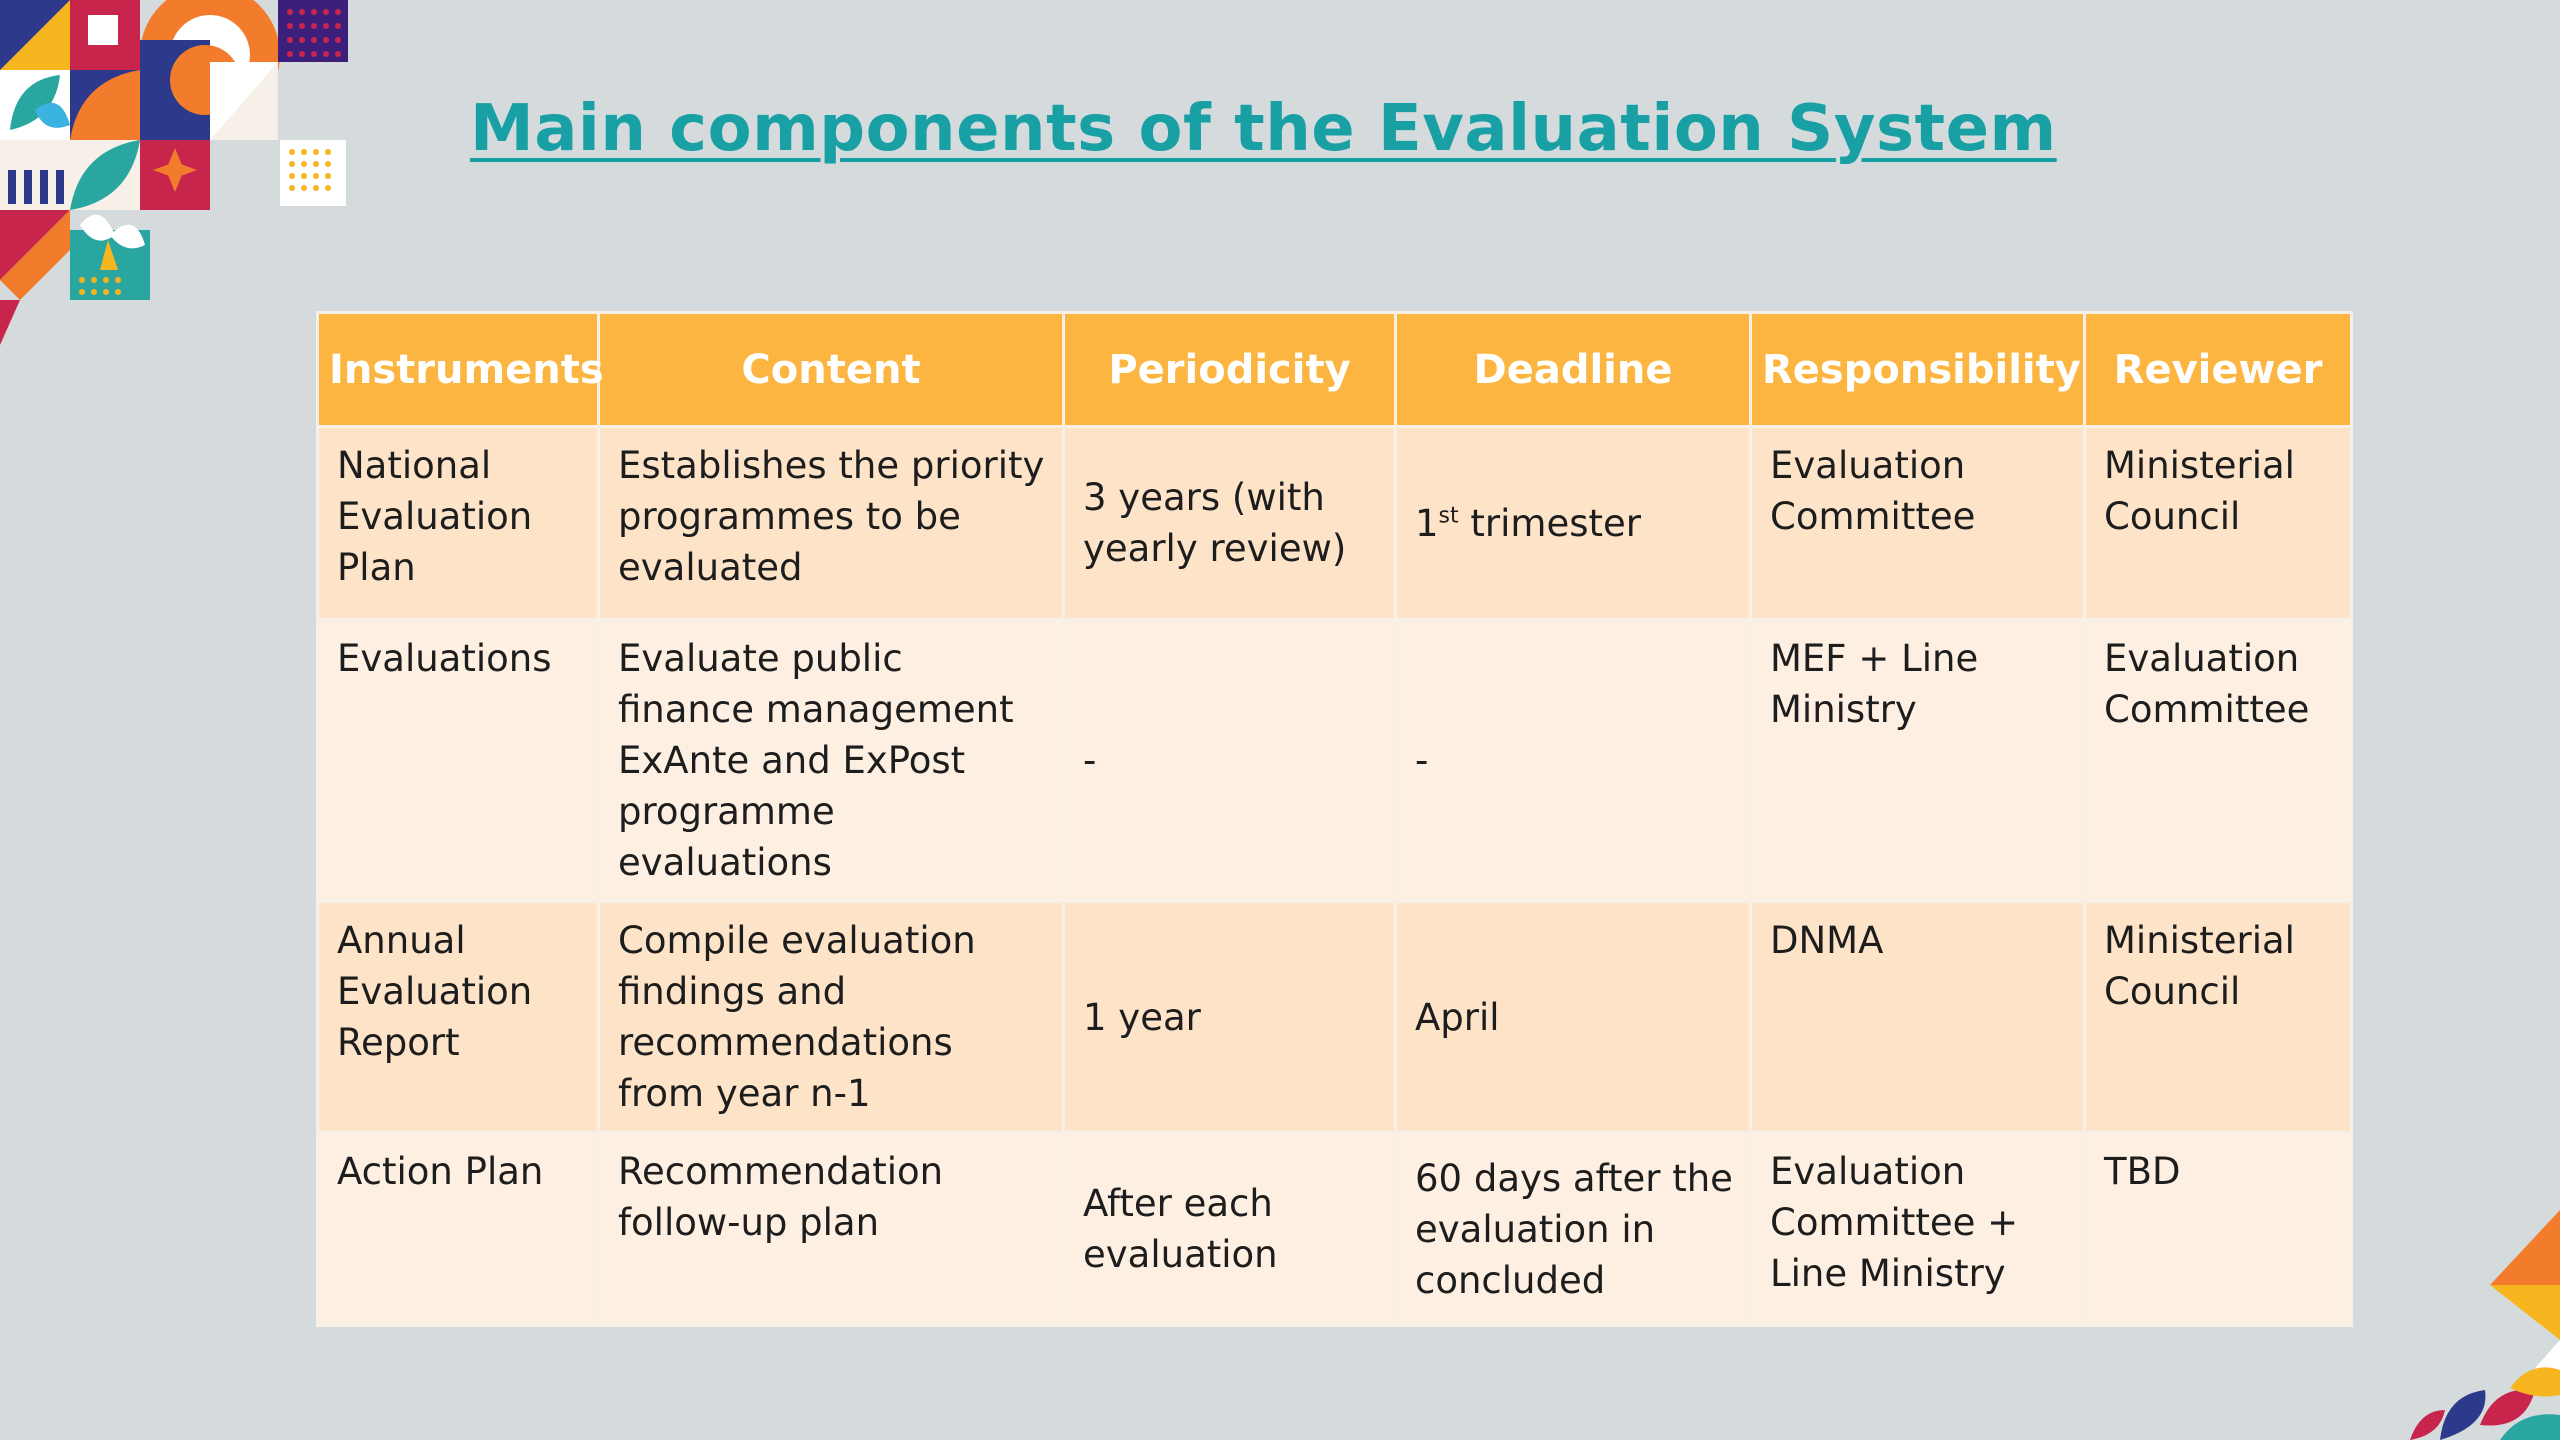 The width and height of the screenshot is (2560, 1440). Describe the element at coordinates (1263, 129) in the screenshot. I see `slide-title: Main components of the Evaluation System` at that location.